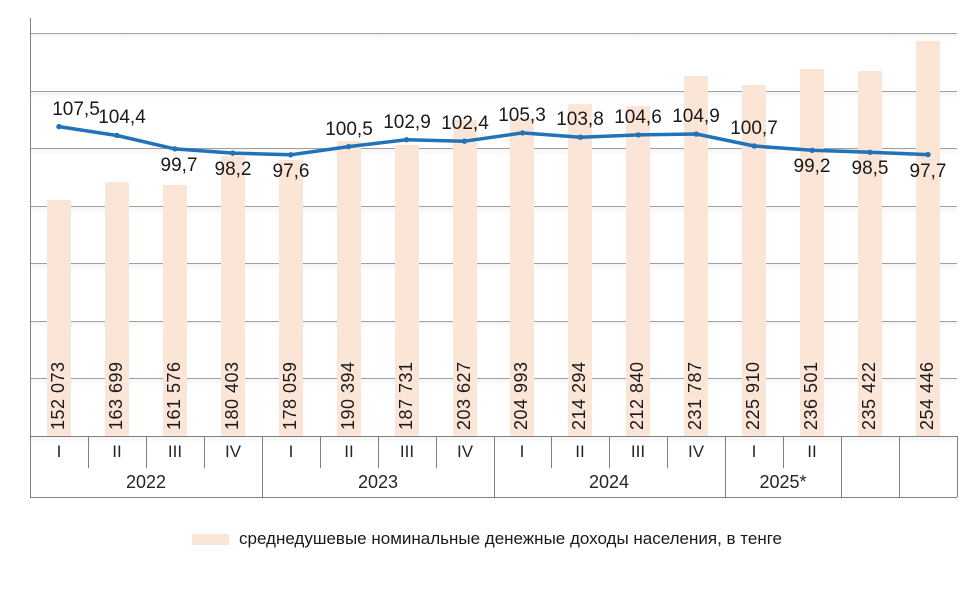  Describe the element at coordinates (122, 117) in the screenshot. I see `line-value-label: 104,4` at that location.